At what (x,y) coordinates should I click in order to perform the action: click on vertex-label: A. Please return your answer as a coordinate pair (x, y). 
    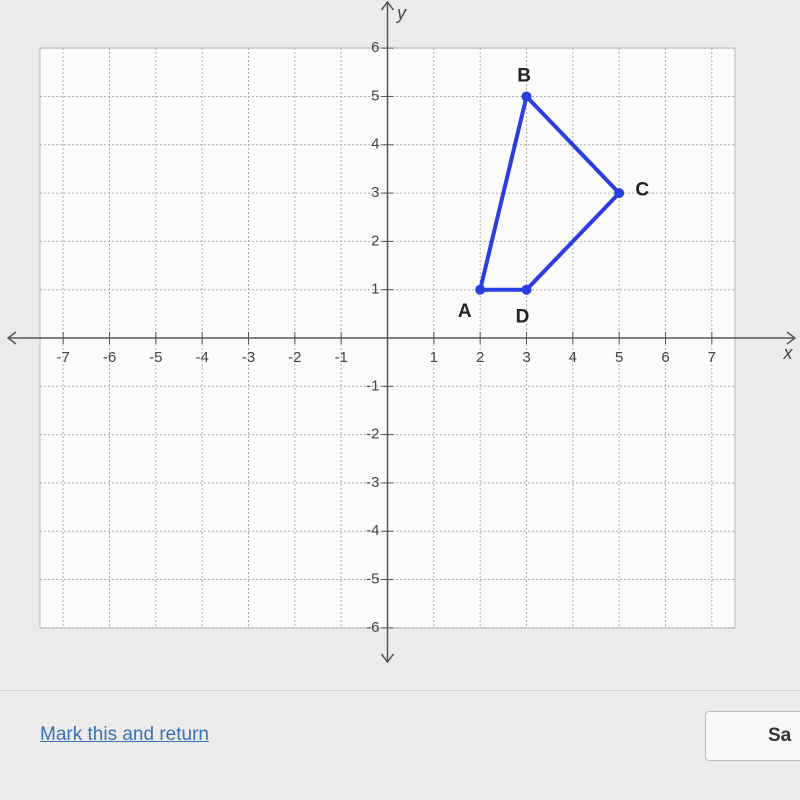
    Looking at the image, I should click on (465, 311).